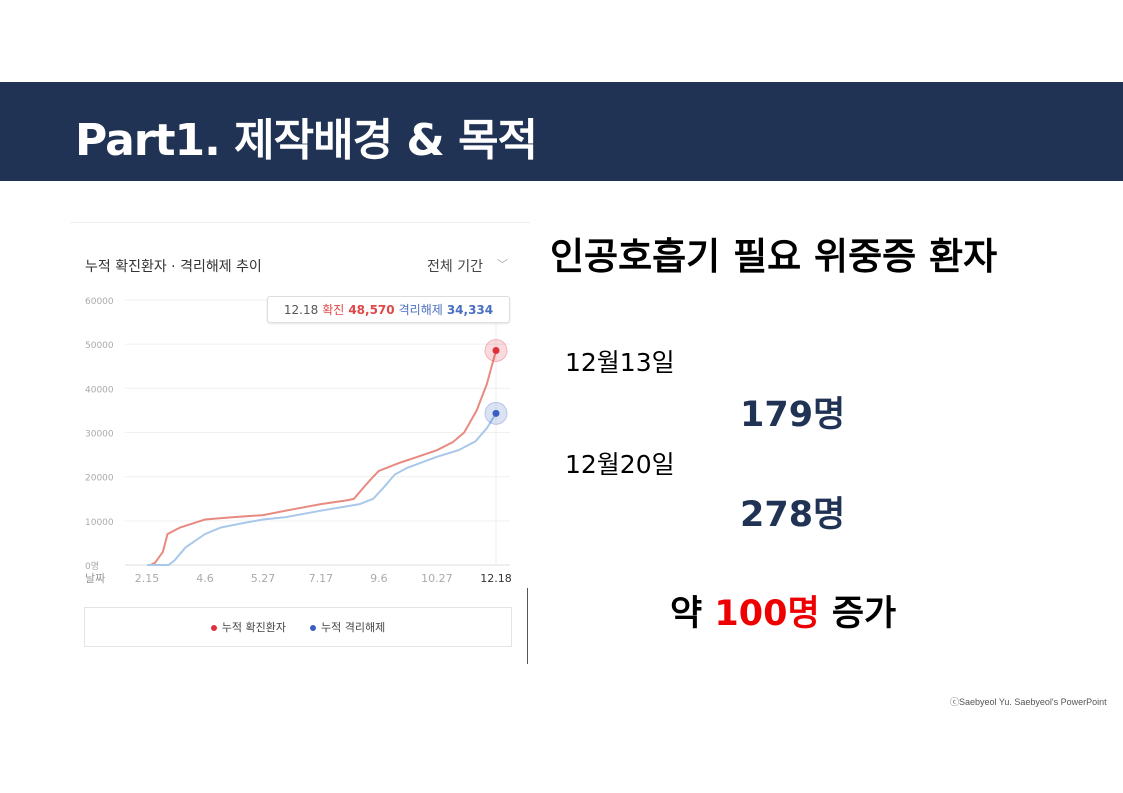 The height and width of the screenshot is (793, 1123). Describe the element at coordinates (470, 309) in the screenshot. I see `tooltip-released-value: 34,334` at that location.